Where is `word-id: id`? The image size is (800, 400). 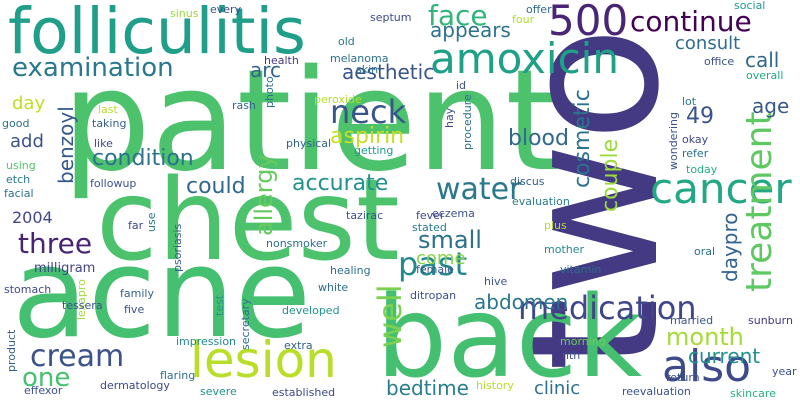
word-id: id is located at coordinates (461, 85).